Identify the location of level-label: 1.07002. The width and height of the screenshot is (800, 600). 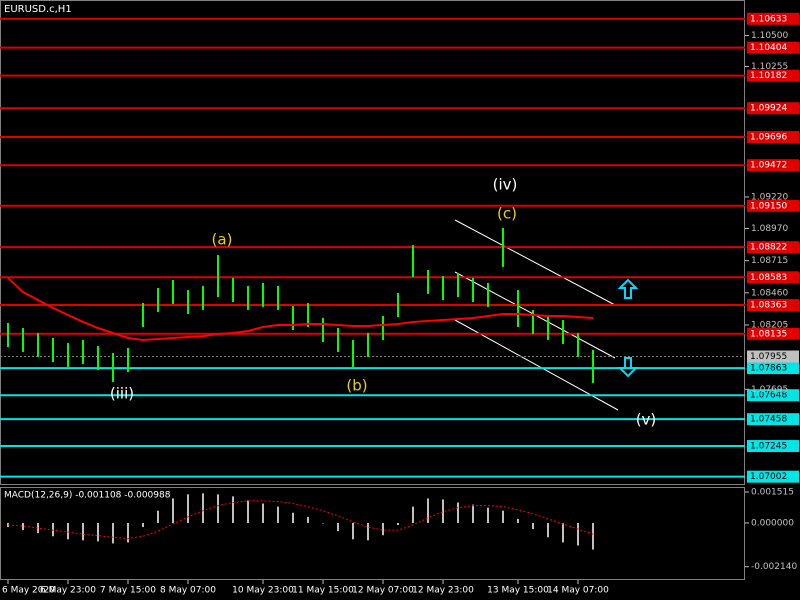
(768, 477).